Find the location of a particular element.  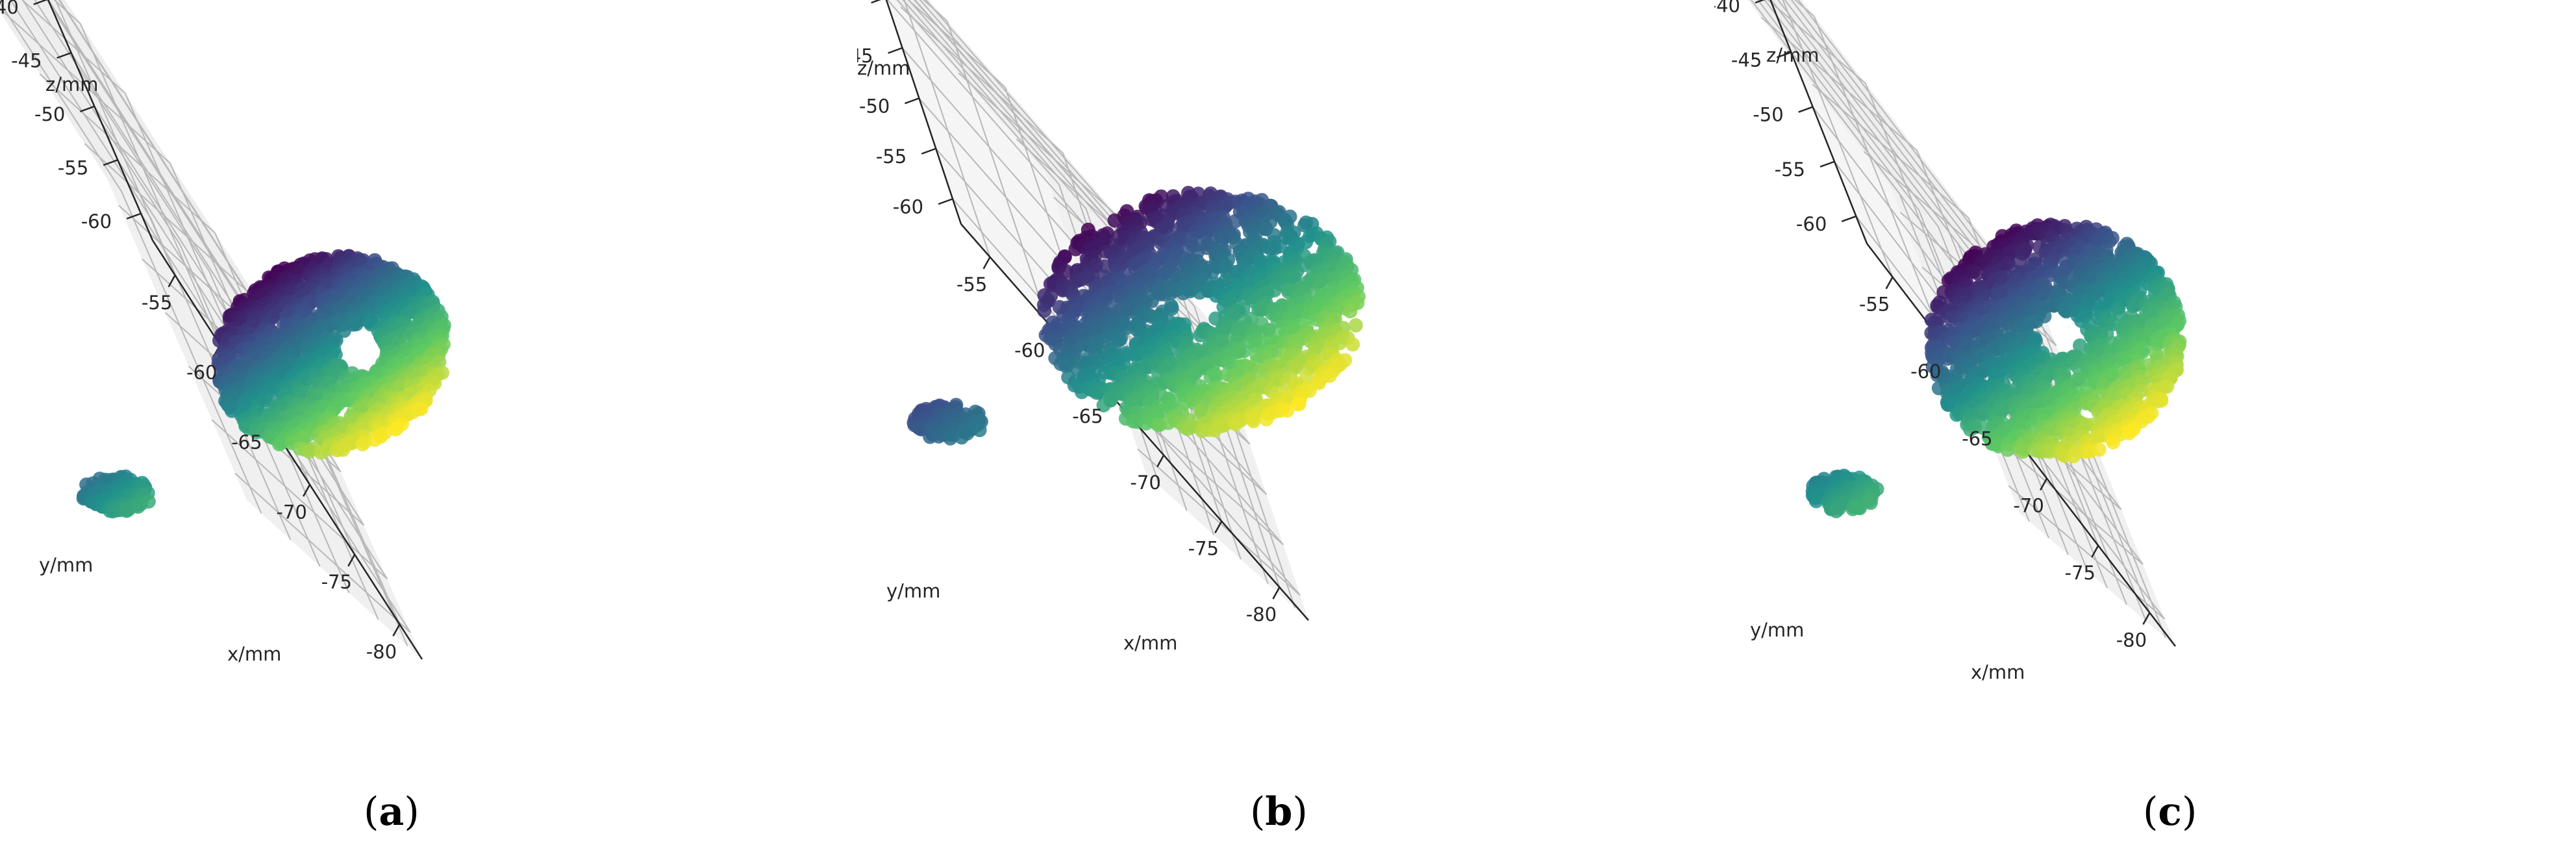

pane is located at coordinates (1896, 159).